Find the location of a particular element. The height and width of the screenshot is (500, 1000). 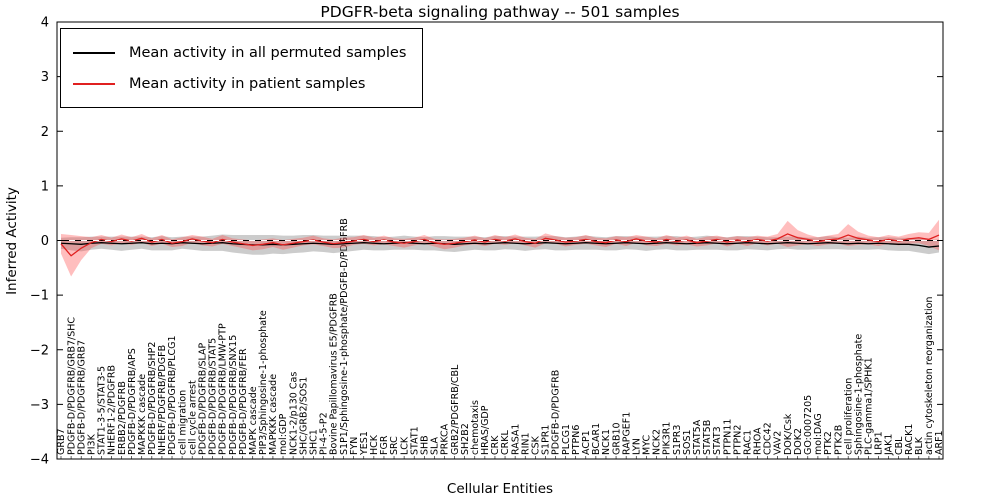

x-tick-label: S1PR3 is located at coordinates (677, 440).